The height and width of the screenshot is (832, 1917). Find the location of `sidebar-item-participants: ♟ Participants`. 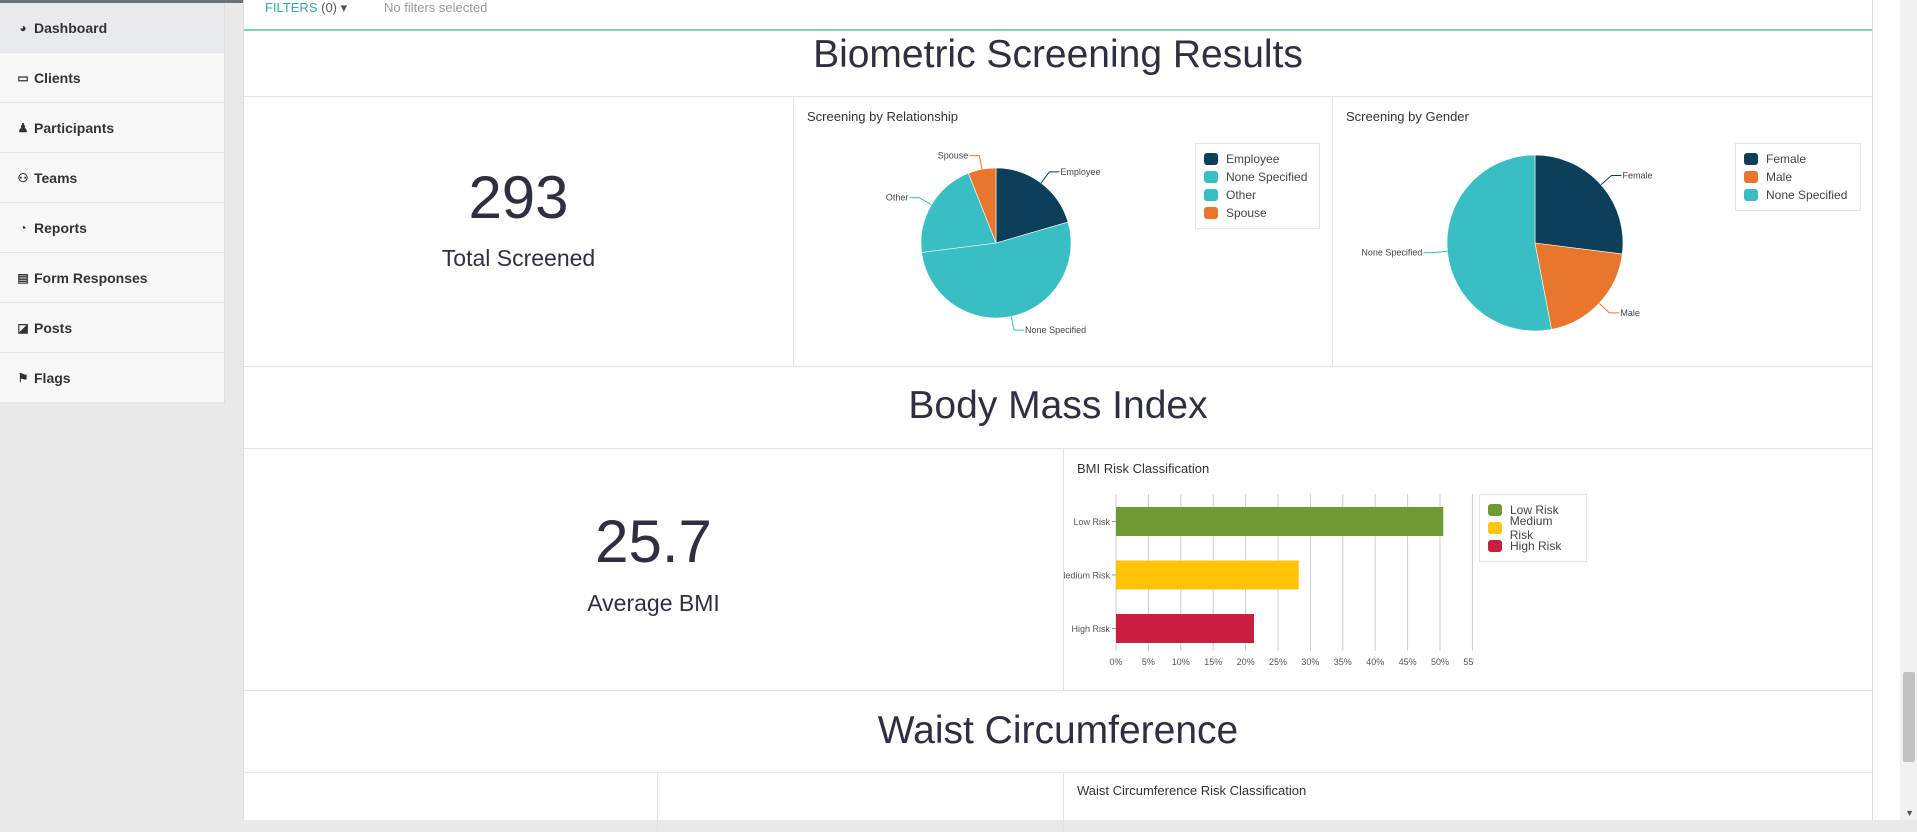

sidebar-item-participants: ♟ Participants is located at coordinates (112, 128).